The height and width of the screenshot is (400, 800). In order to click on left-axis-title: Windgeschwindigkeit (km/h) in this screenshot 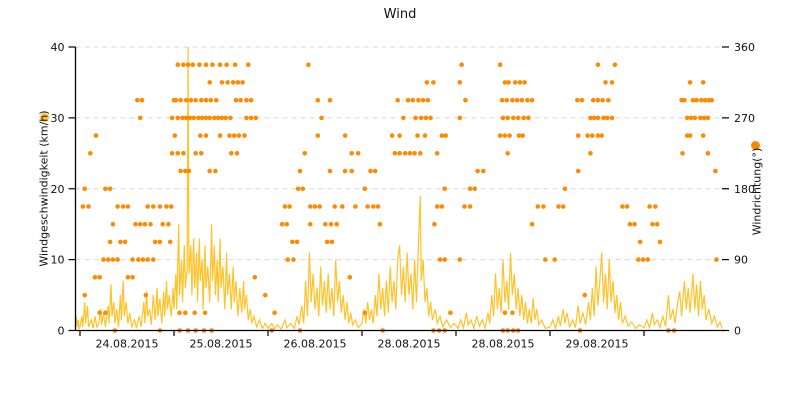, I will do `click(44, 188)`.